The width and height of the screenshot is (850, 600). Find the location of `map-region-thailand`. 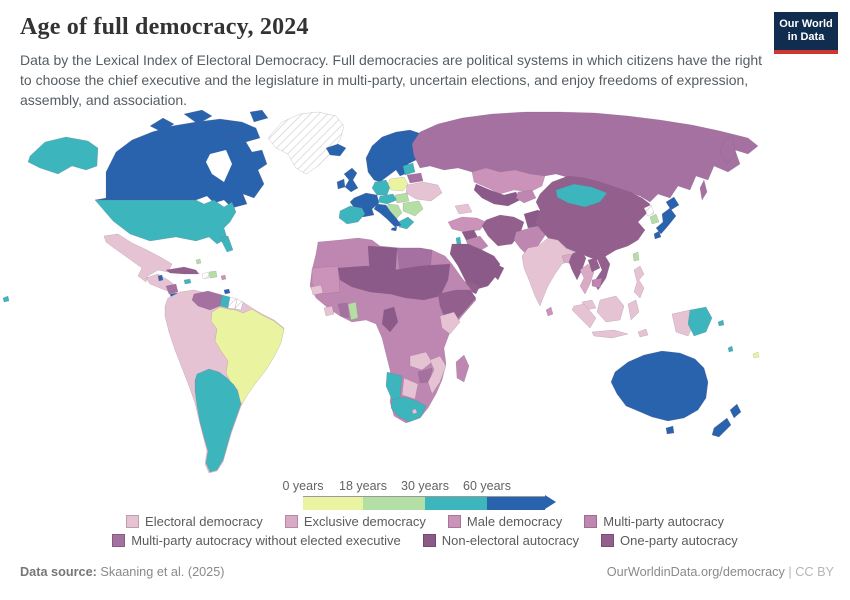

map-region-thailand is located at coordinates (587, 279).